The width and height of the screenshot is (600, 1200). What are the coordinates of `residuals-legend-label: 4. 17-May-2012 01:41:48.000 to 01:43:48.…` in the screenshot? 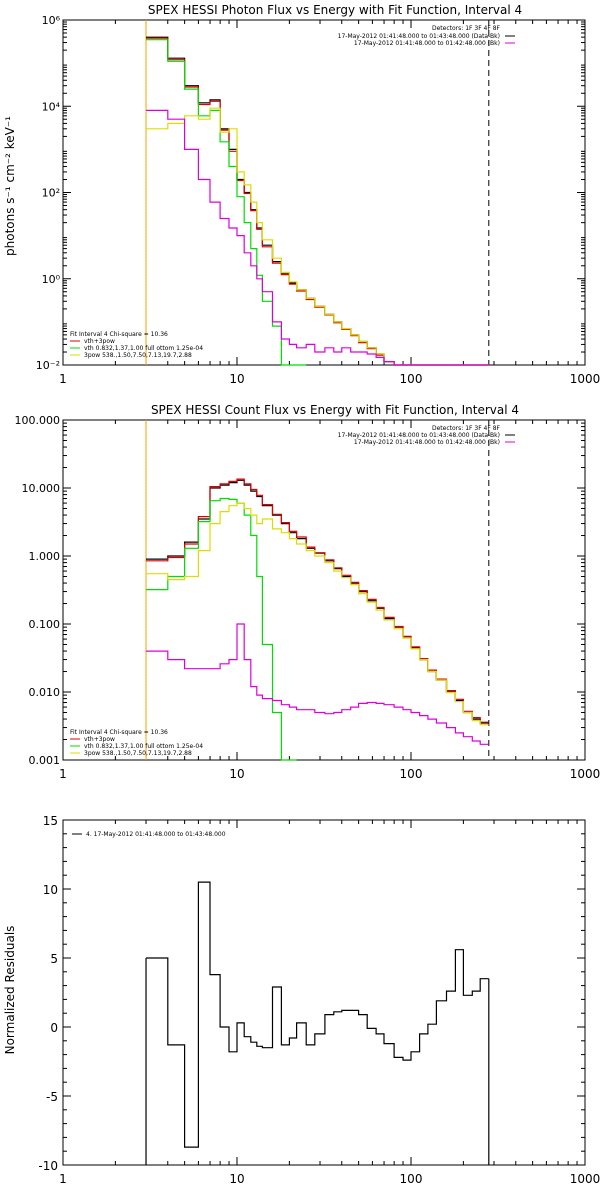 It's located at (156, 834).